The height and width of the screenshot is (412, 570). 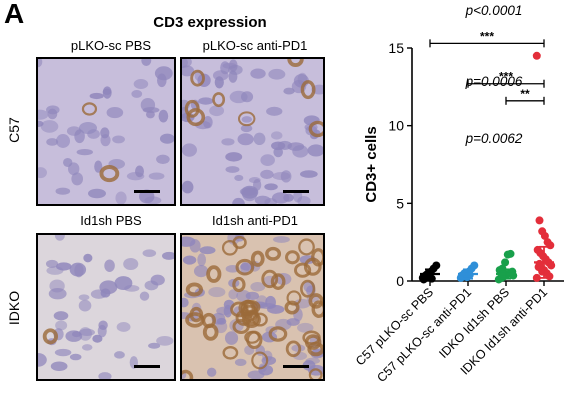 What do you see at coordinates (474, 323) in the screenshot?
I see `x-tick-label: IDKO Id1sh PBS` at bounding box center [474, 323].